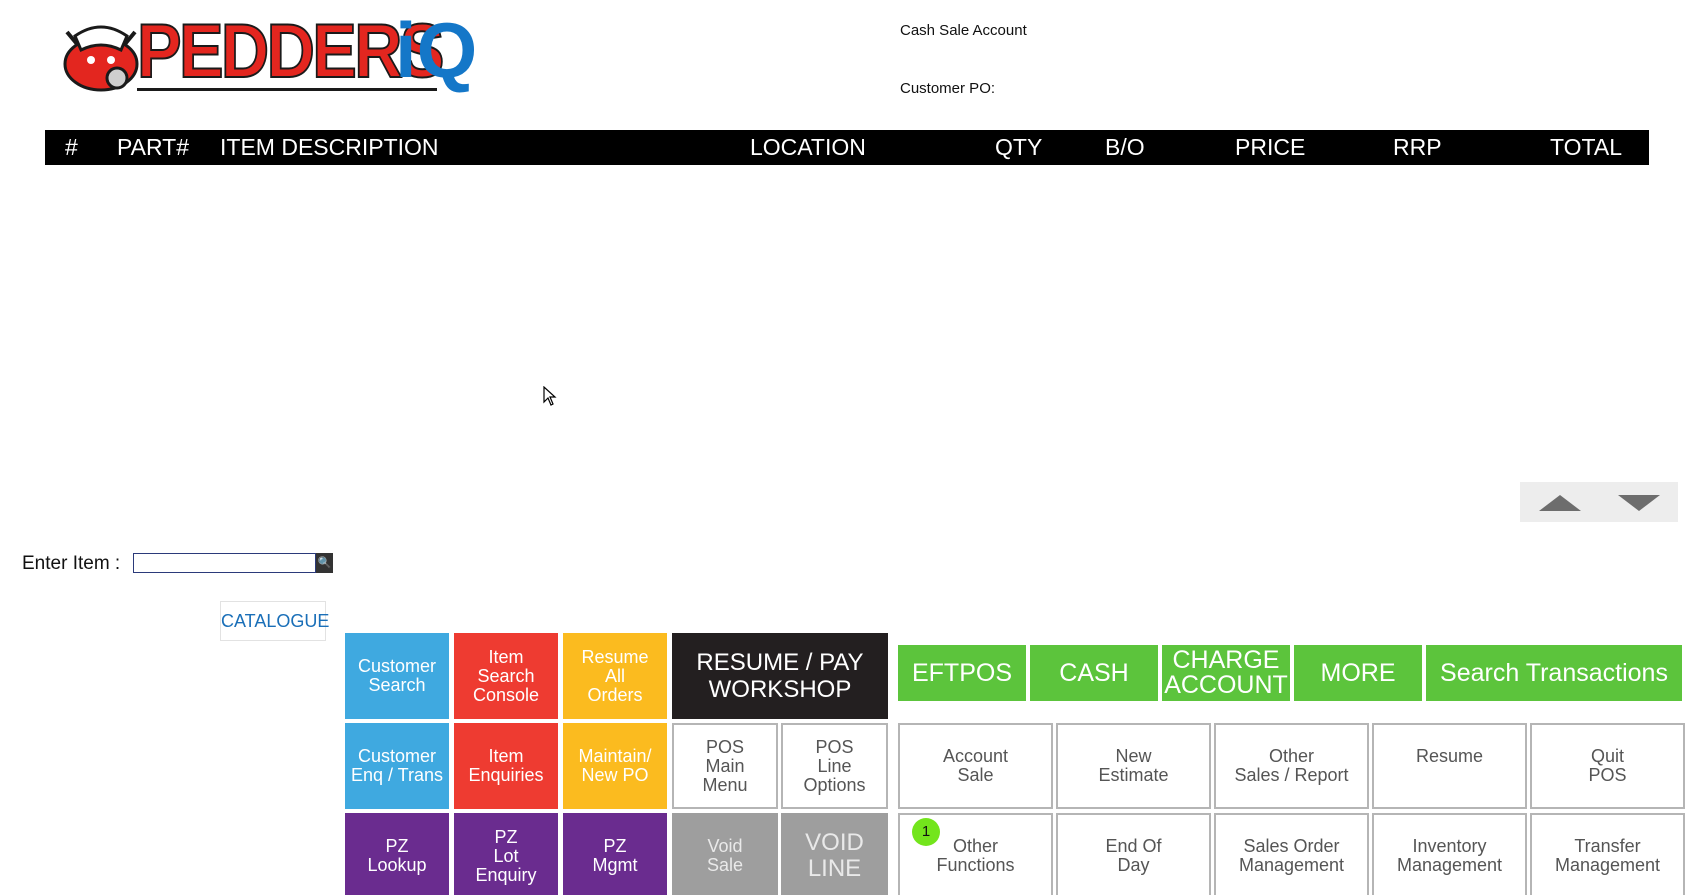  Describe the element at coordinates (71, 563) in the screenshot. I see `enter-item-label: Enter Item :` at that location.